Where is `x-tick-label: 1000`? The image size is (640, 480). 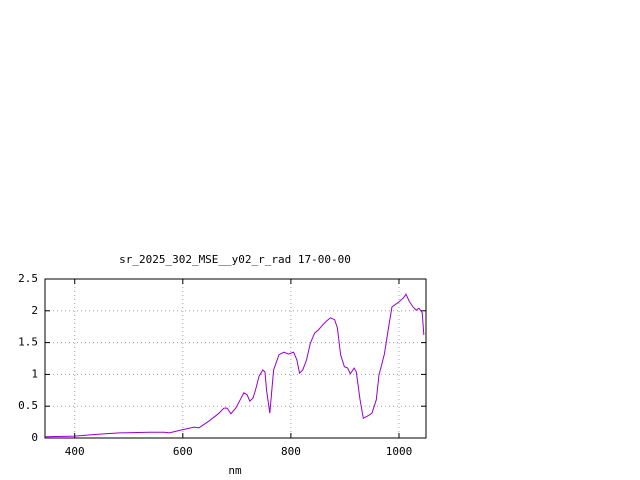
x-tick-label: 1000 is located at coordinates (399, 451).